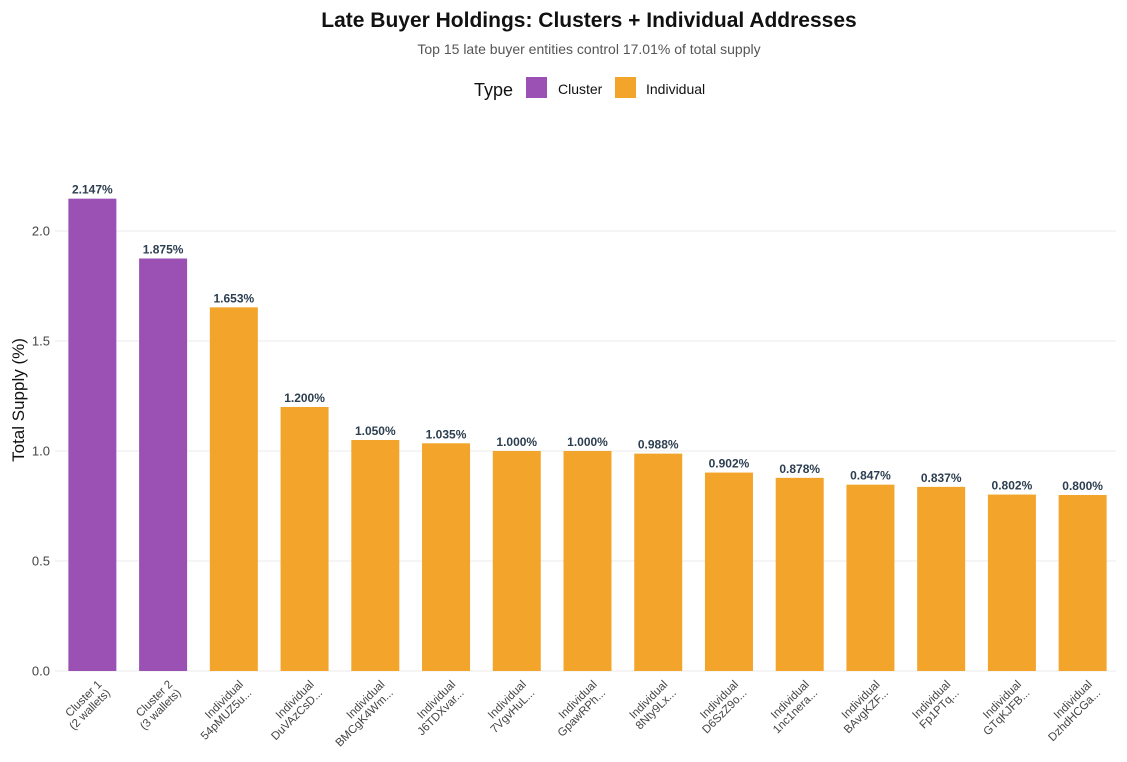 The width and height of the screenshot is (1127, 762). What do you see at coordinates (163, 250) in the screenshot?
I see `data-label: 1.875%` at bounding box center [163, 250].